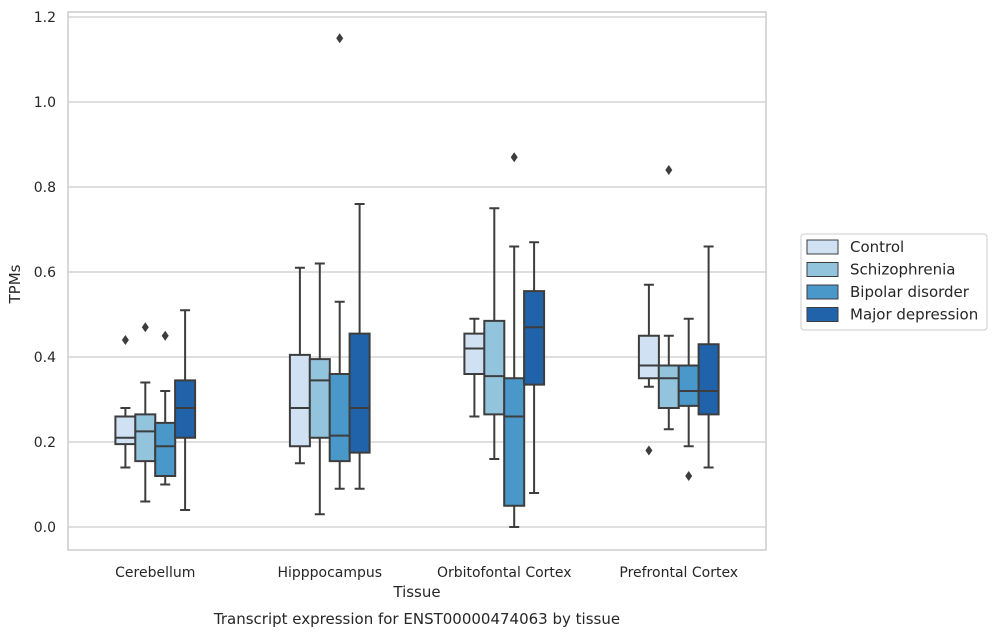  I want to click on y-tick-label: 0.8, so click(45, 188).